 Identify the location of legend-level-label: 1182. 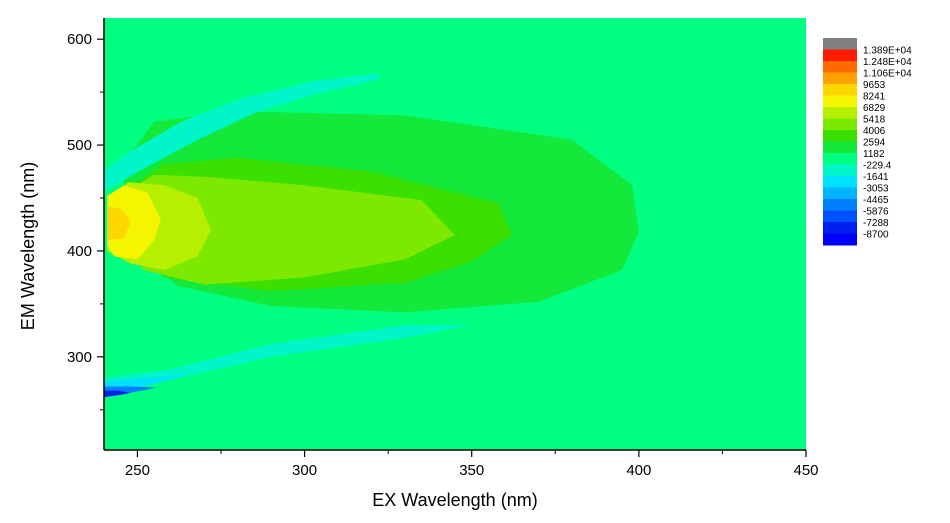
(874, 154).